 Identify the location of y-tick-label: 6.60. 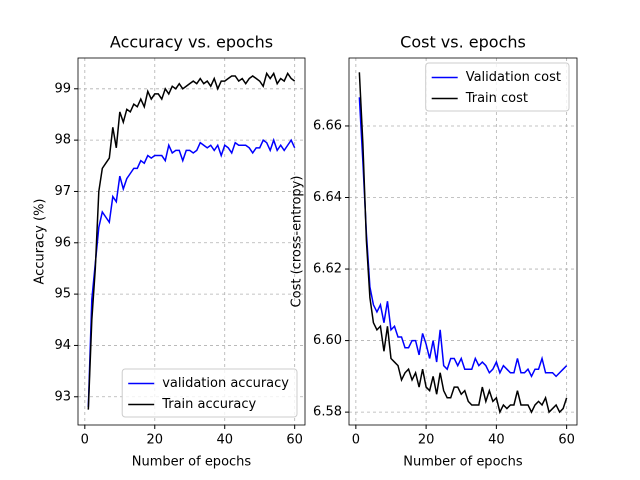
(327, 340).